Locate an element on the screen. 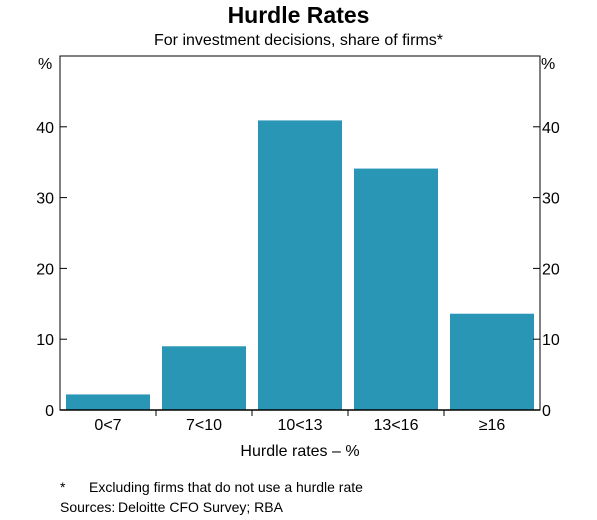 This screenshot has height=520, width=597. y-tick-label-left: 0 is located at coordinates (49, 411).